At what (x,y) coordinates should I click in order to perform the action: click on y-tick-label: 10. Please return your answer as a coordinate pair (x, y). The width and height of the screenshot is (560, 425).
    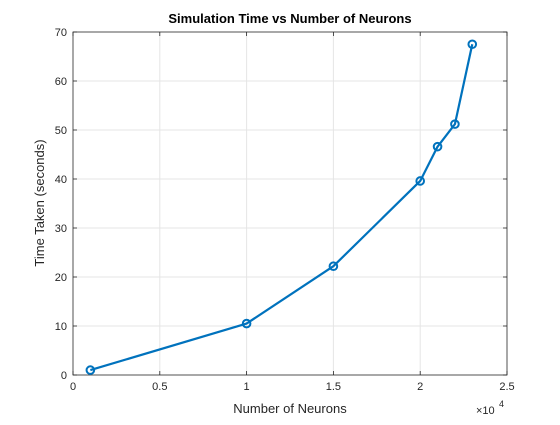
    Looking at the image, I should click on (61, 327).